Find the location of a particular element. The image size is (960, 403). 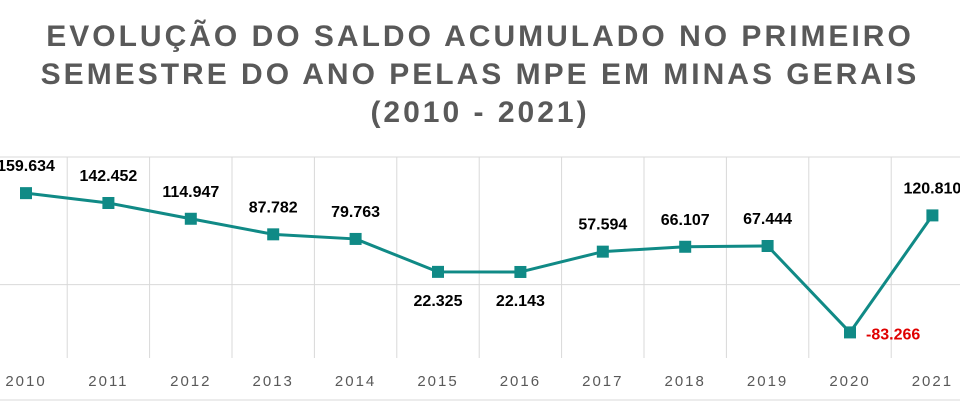

data-label: 79.763 is located at coordinates (355, 212).